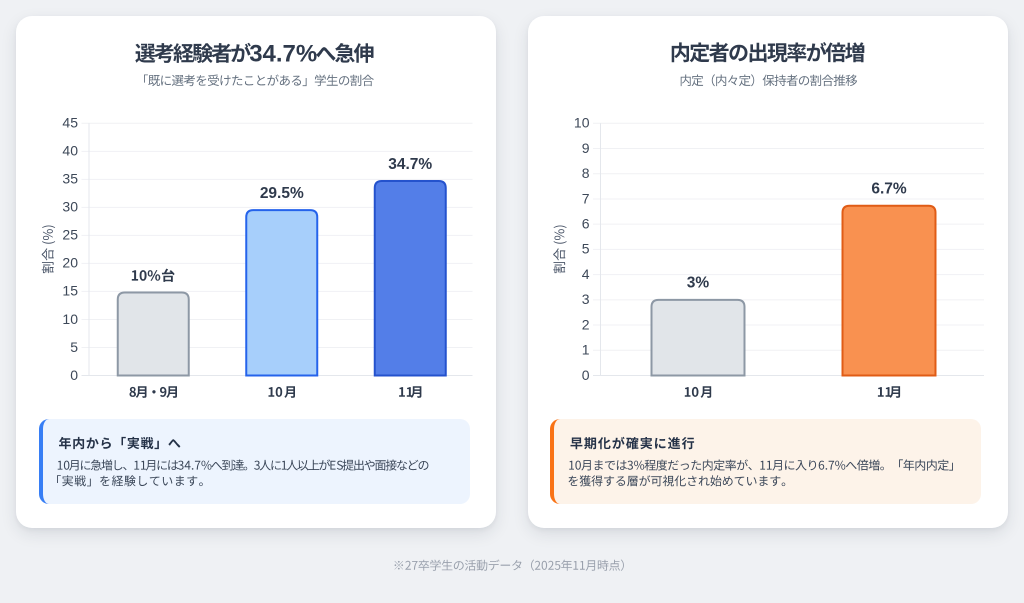 This screenshot has height=603, width=1024. Describe the element at coordinates (70, 263) in the screenshot. I see `svg-text: 20` at that location.